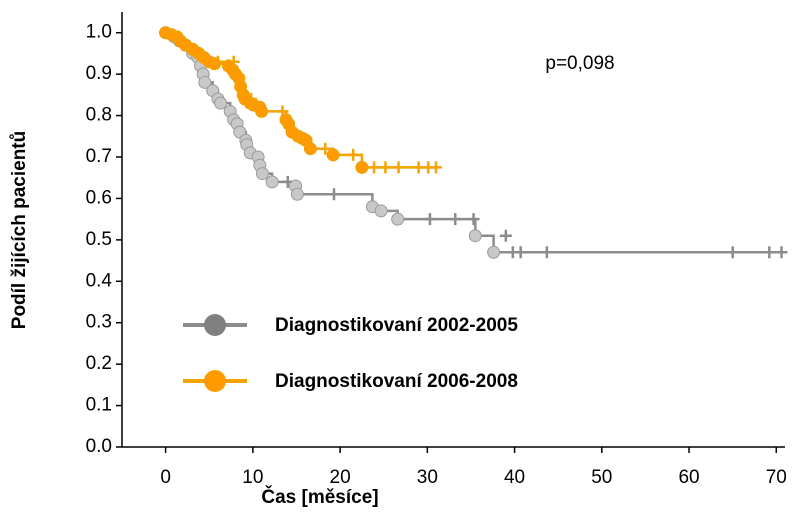  What do you see at coordinates (579, 63) in the screenshot?
I see `p-value: p=0,098` at bounding box center [579, 63].